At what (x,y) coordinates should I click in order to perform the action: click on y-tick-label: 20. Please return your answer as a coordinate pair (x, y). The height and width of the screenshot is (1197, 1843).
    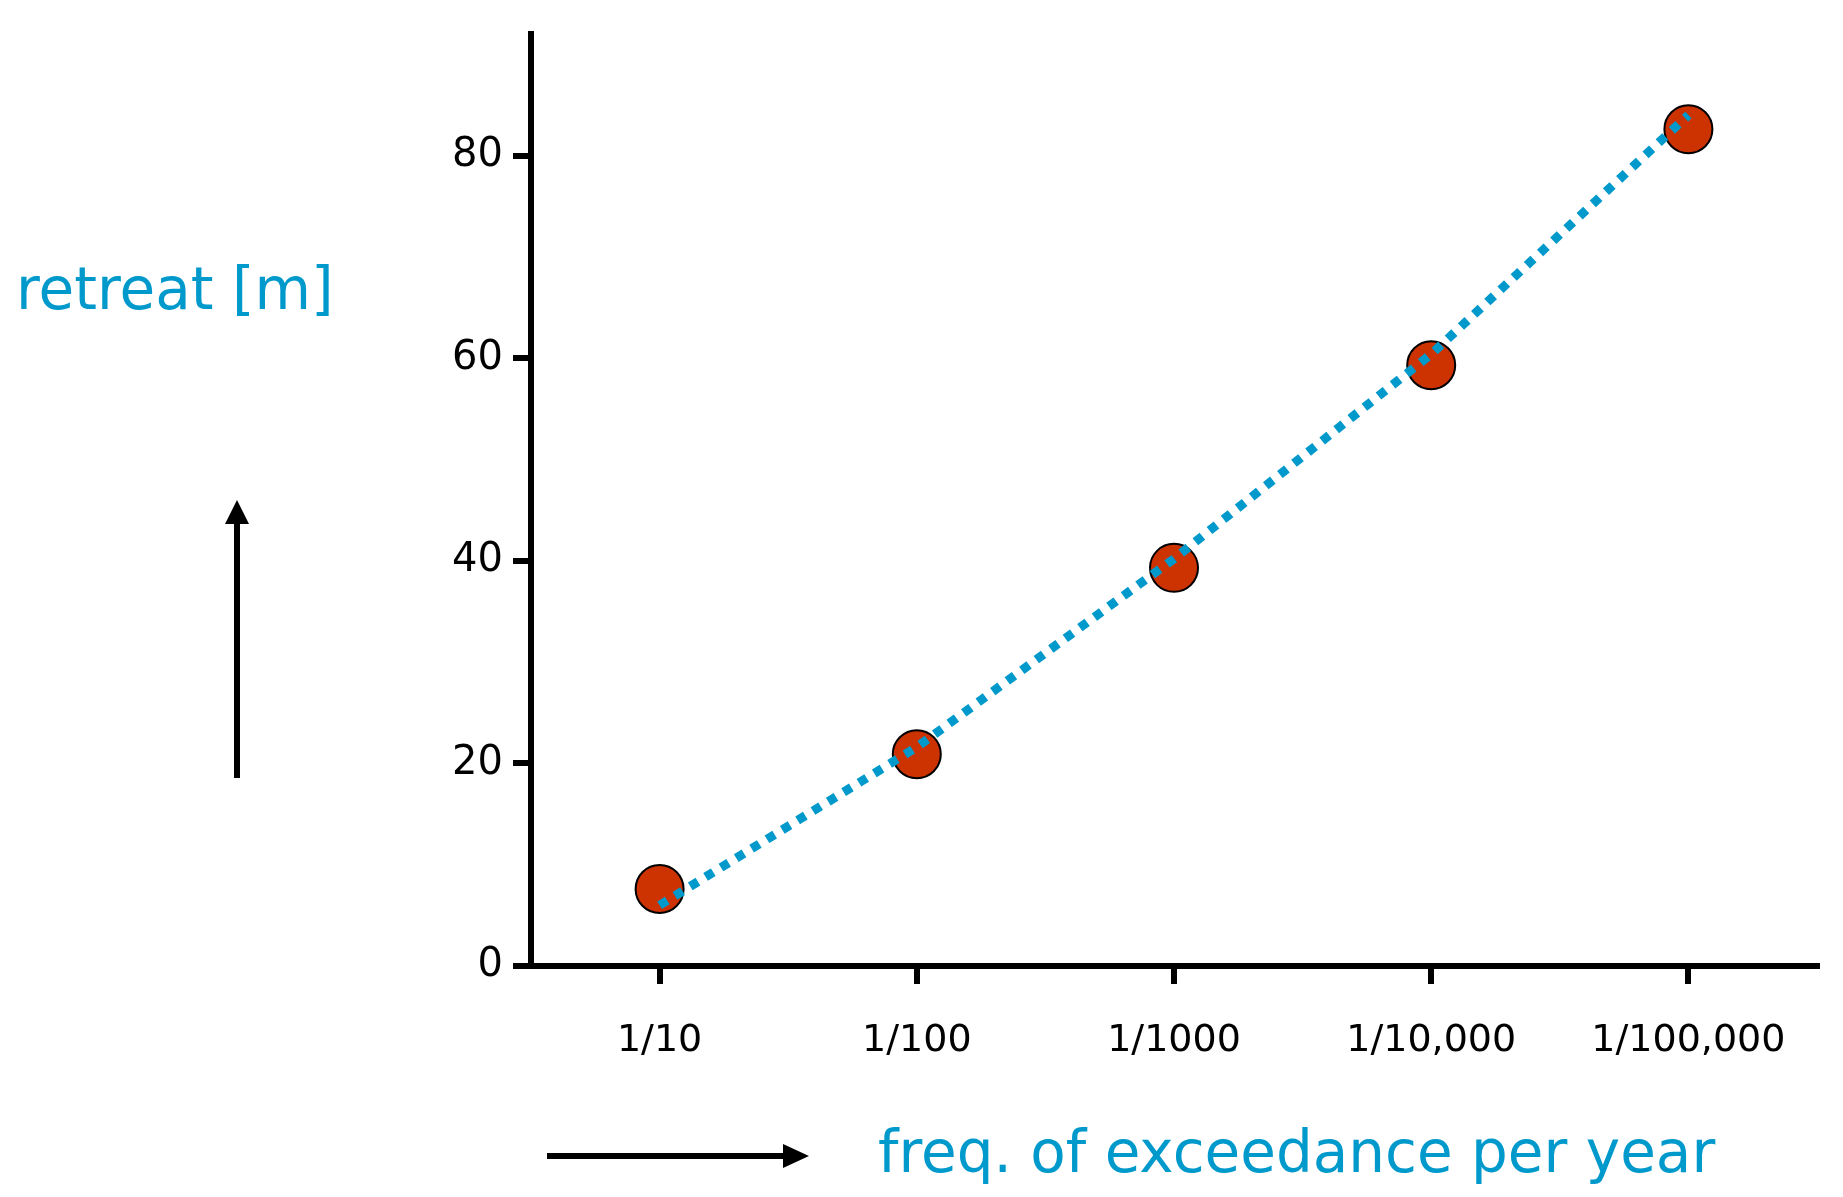
    Looking at the image, I should click on (477, 759).